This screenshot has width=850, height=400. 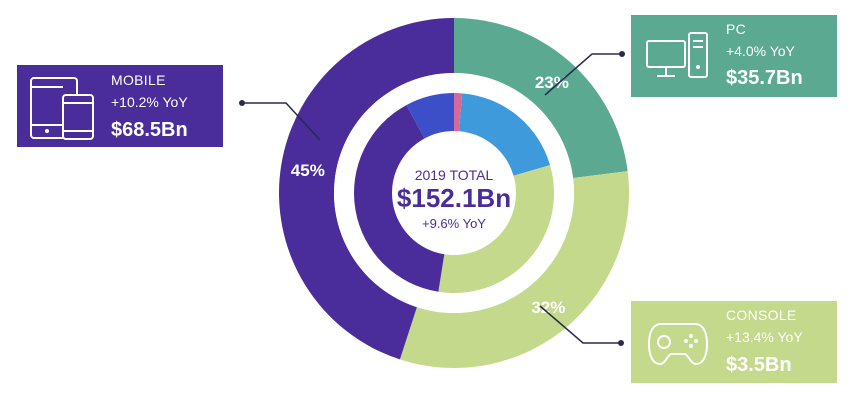 I want to click on console-connector, so click(x=580, y=324).